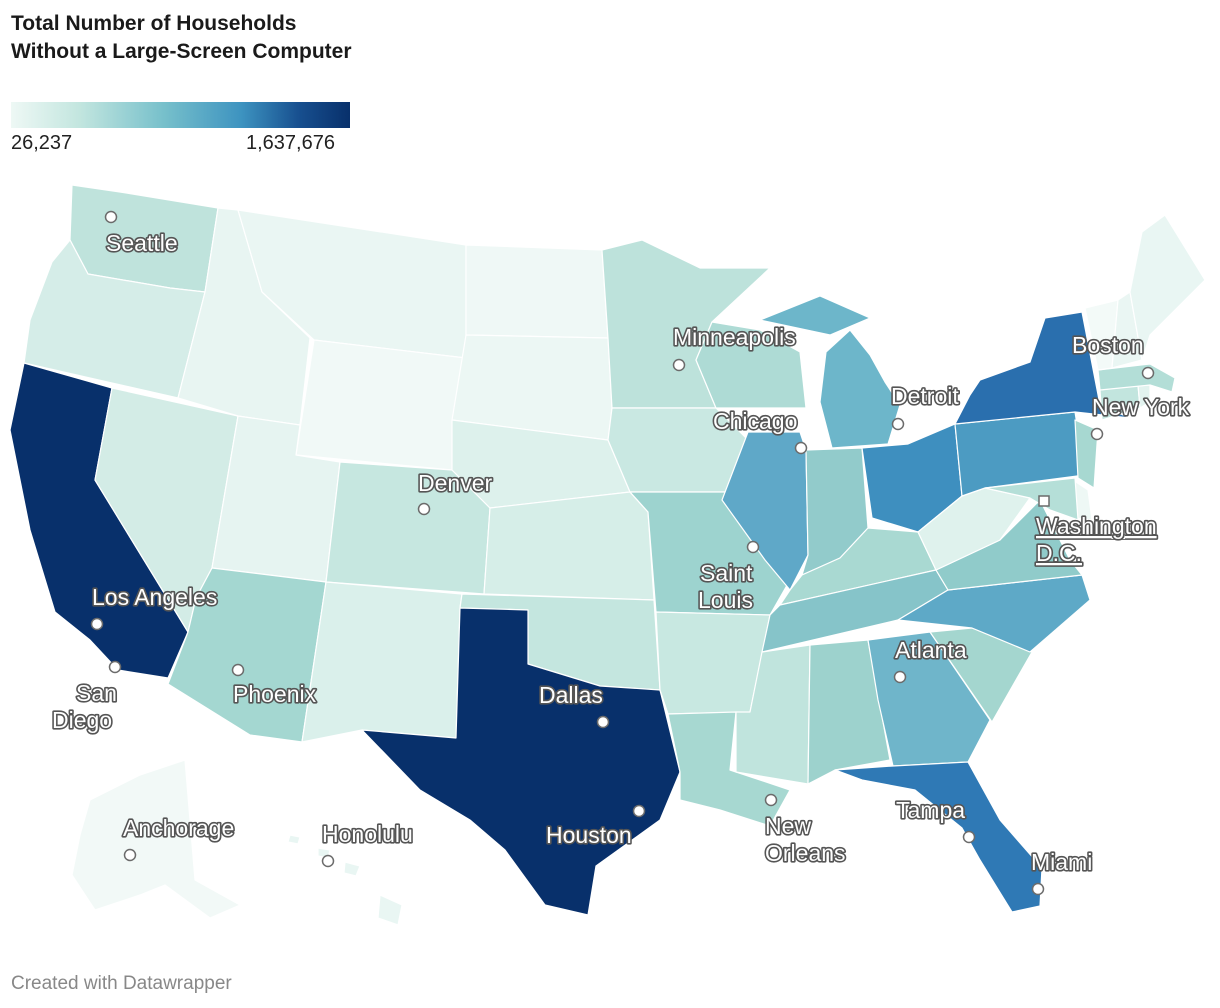  I want to click on state-florida, so click(938, 837).